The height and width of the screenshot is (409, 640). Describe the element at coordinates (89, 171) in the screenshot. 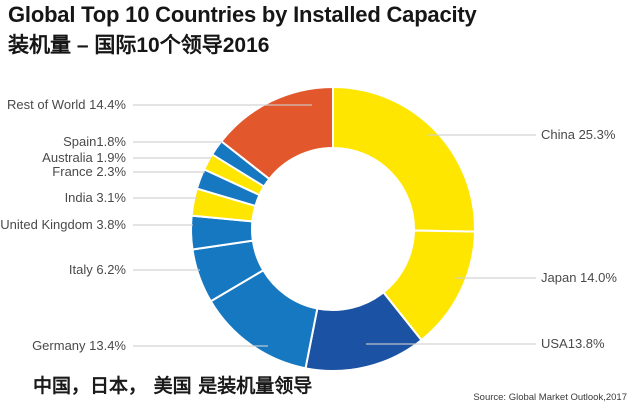

I see `slice-label-france: France 2.3%` at that location.